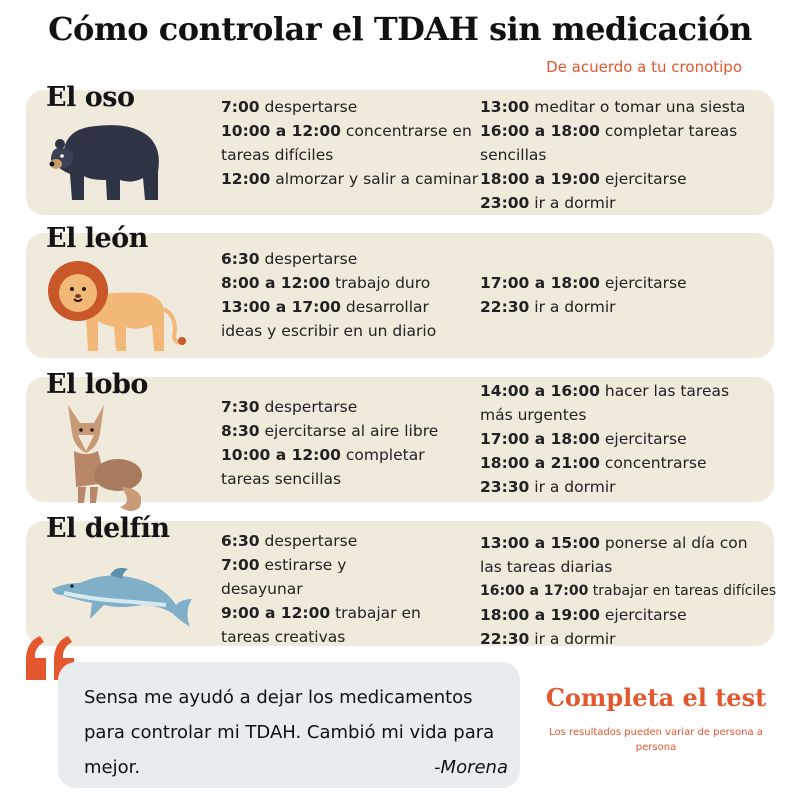 This screenshot has height=800, width=800. I want to click on bear-icon, so click(104, 162).